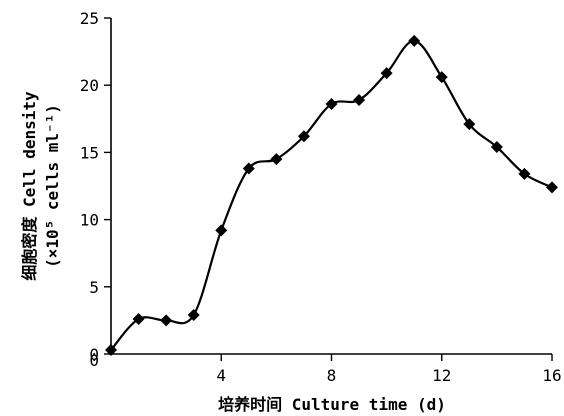 Image resolution: width=564 pixels, height=416 pixels. Describe the element at coordinates (89, 18) in the screenshot. I see `y-tick-label: 25` at that location.